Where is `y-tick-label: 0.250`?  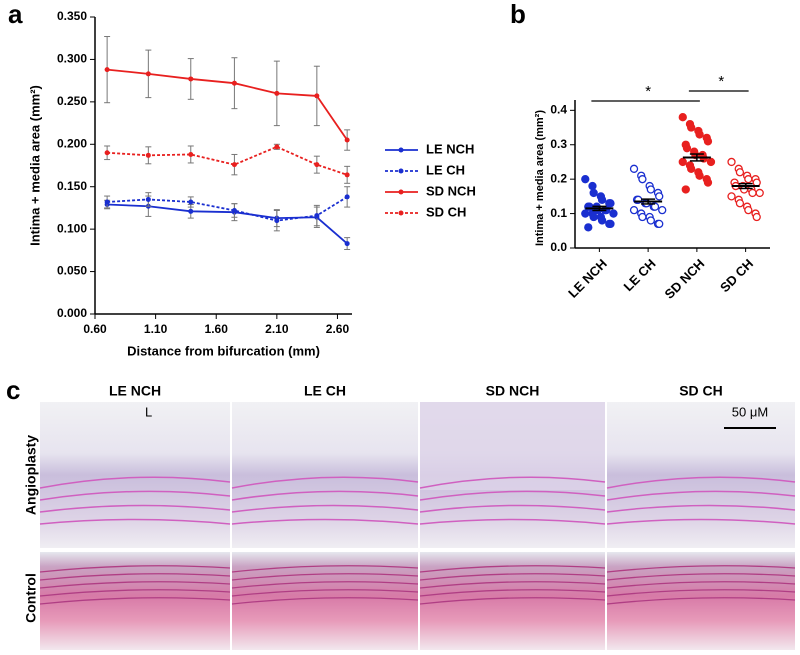 y-tick-label: 0.250 is located at coordinates (72, 101).